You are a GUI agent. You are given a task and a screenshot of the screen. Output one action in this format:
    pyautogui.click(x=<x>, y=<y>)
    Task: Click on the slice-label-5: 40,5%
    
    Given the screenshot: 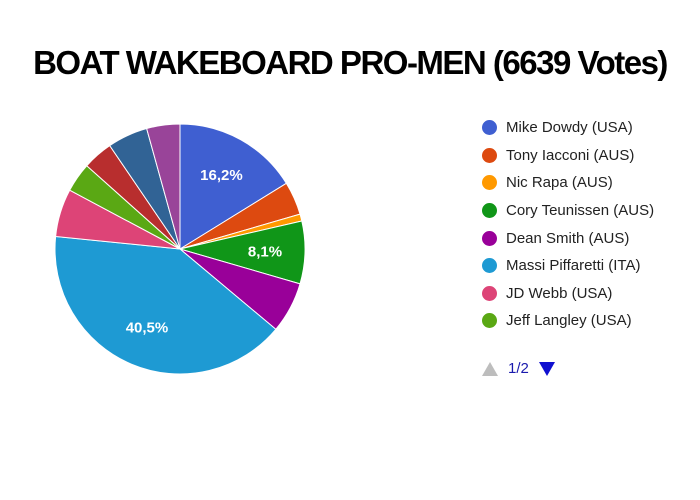 What is the action you would take?
    pyautogui.click(x=147, y=327)
    